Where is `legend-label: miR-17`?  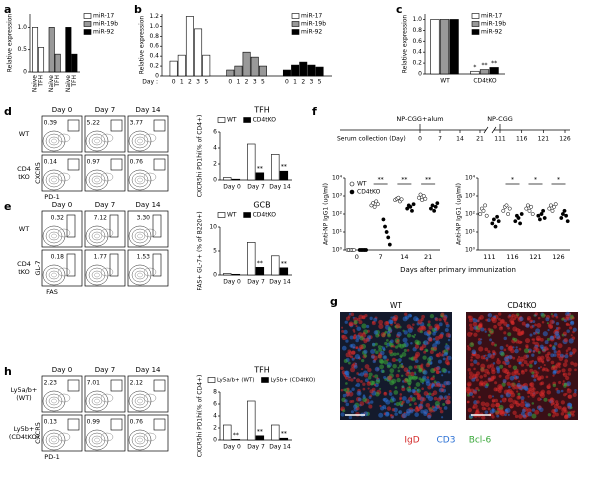 legend-label: miR-17 is located at coordinates (491, 16).